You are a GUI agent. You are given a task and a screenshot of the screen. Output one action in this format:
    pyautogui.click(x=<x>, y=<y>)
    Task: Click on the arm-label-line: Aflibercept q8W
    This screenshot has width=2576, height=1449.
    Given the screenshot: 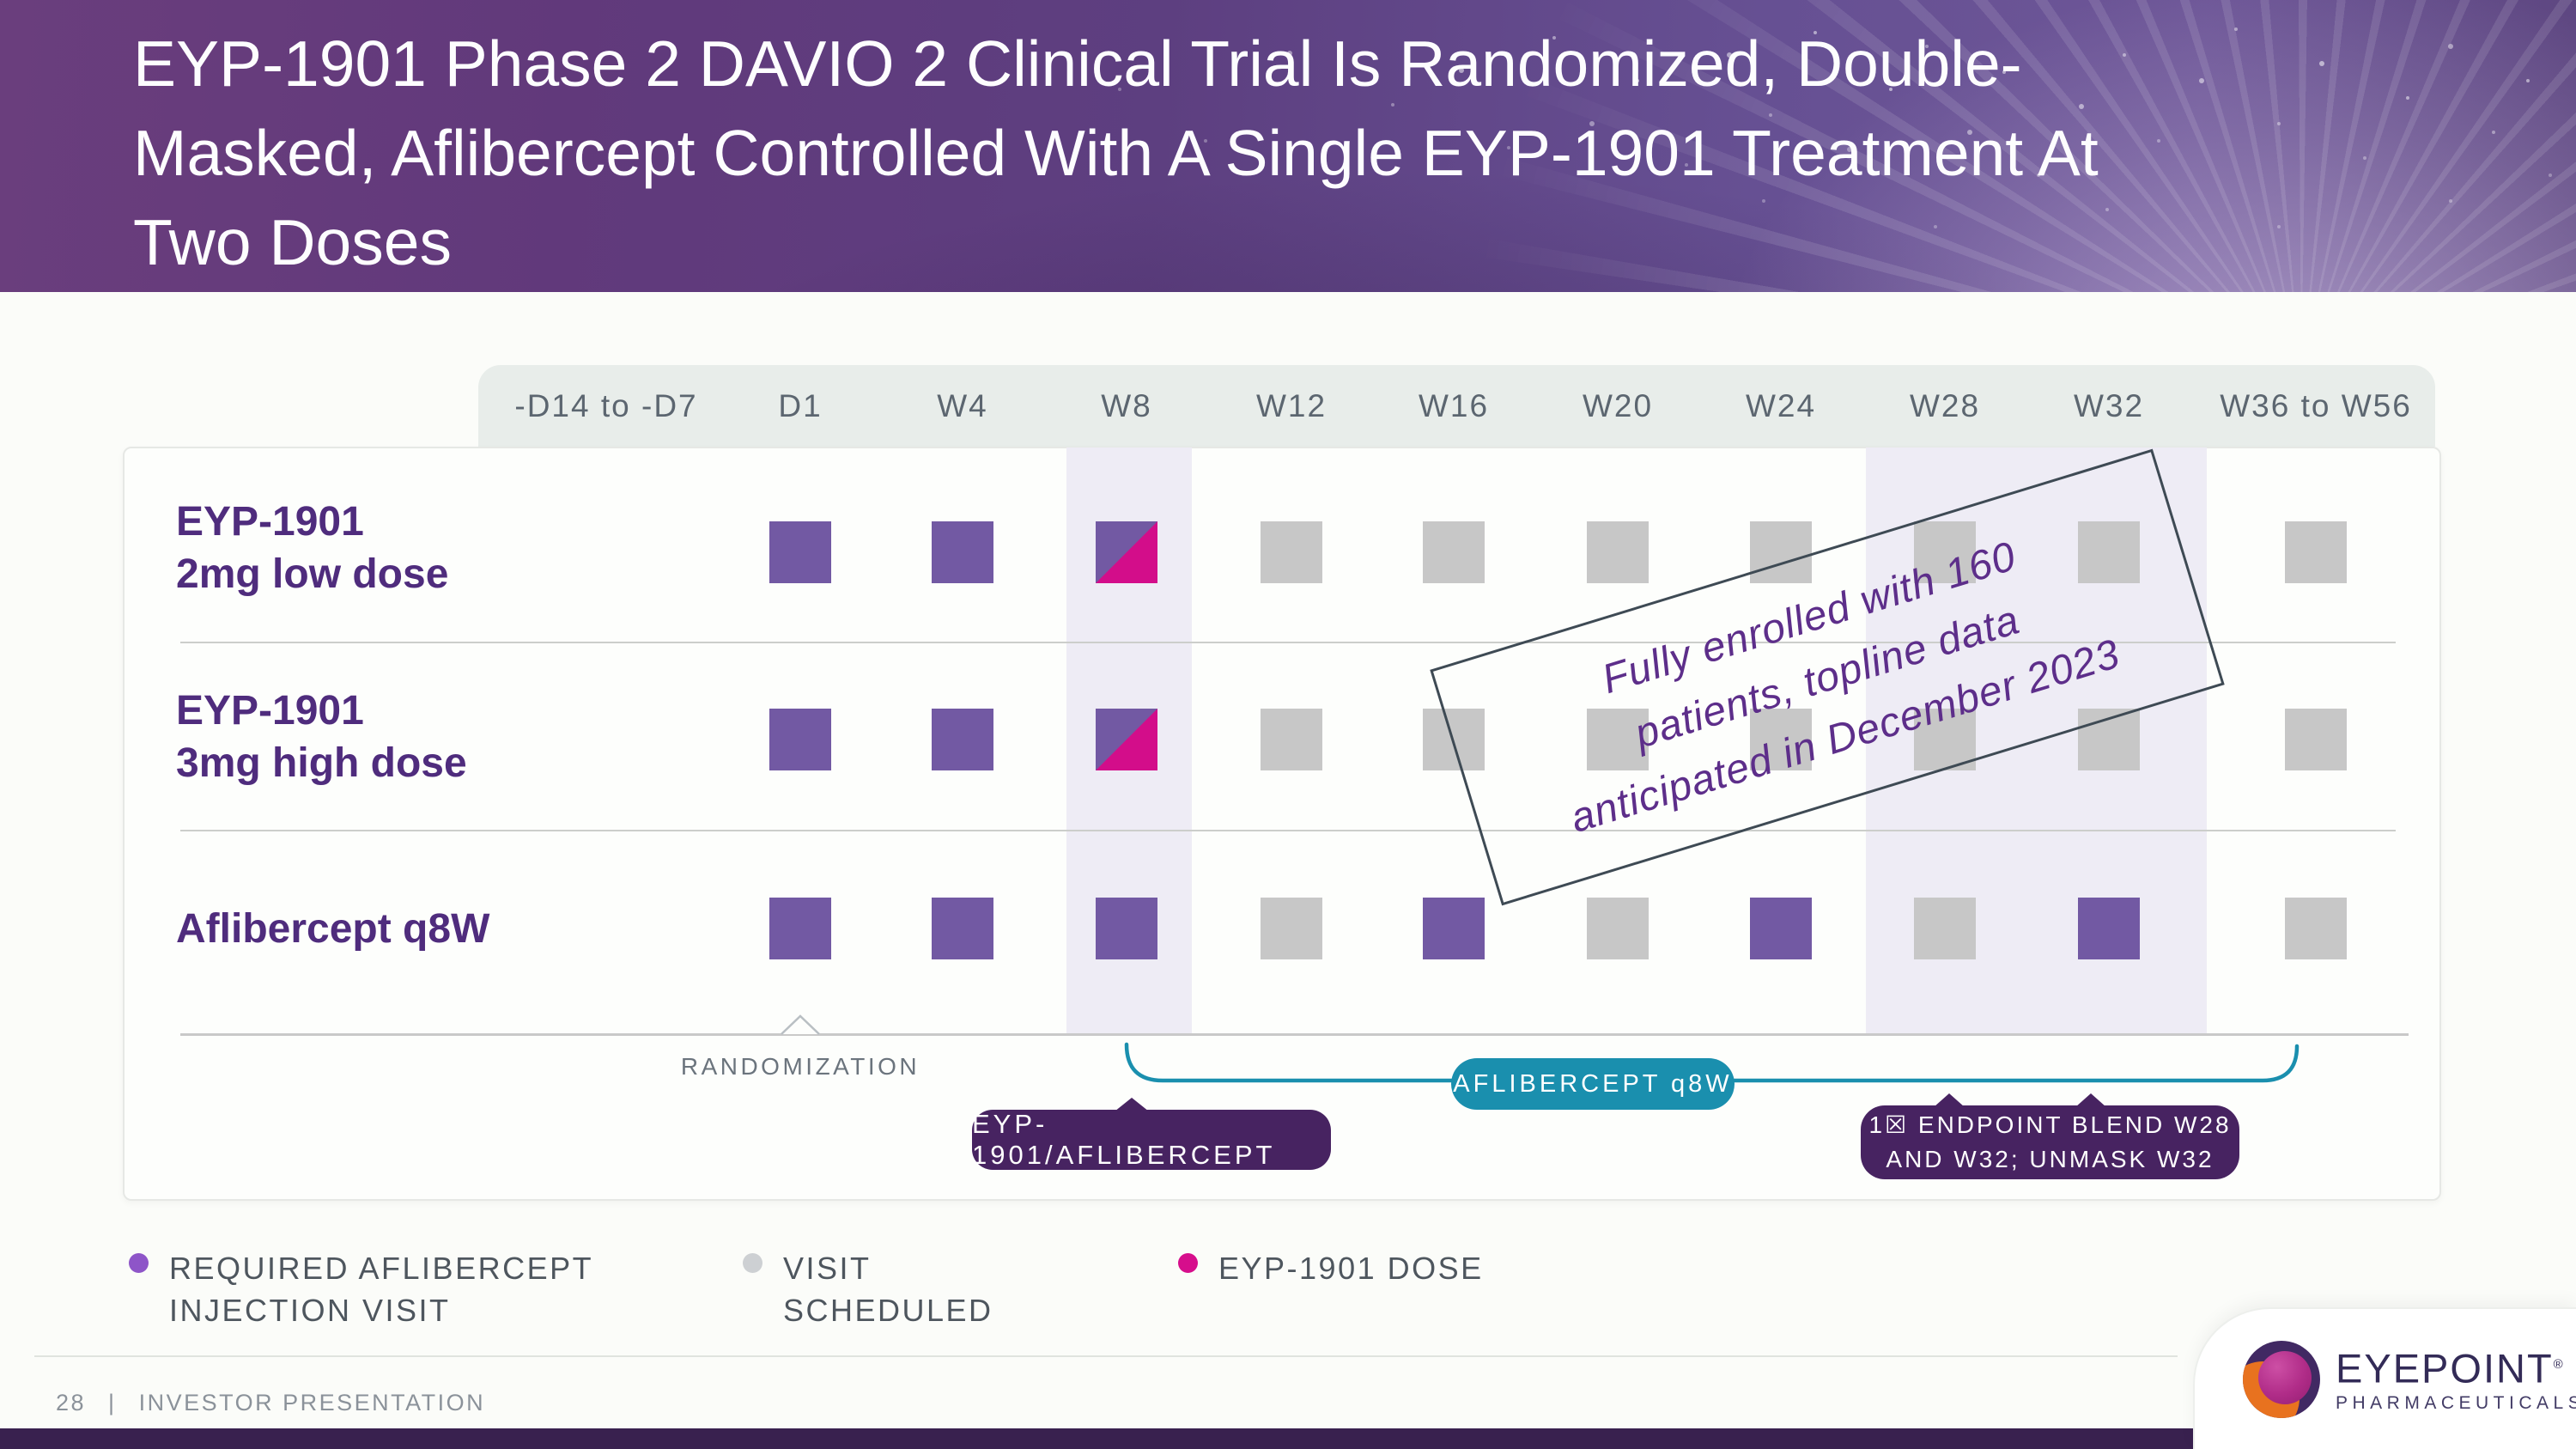 What is the action you would take?
    pyautogui.click(x=333, y=929)
    